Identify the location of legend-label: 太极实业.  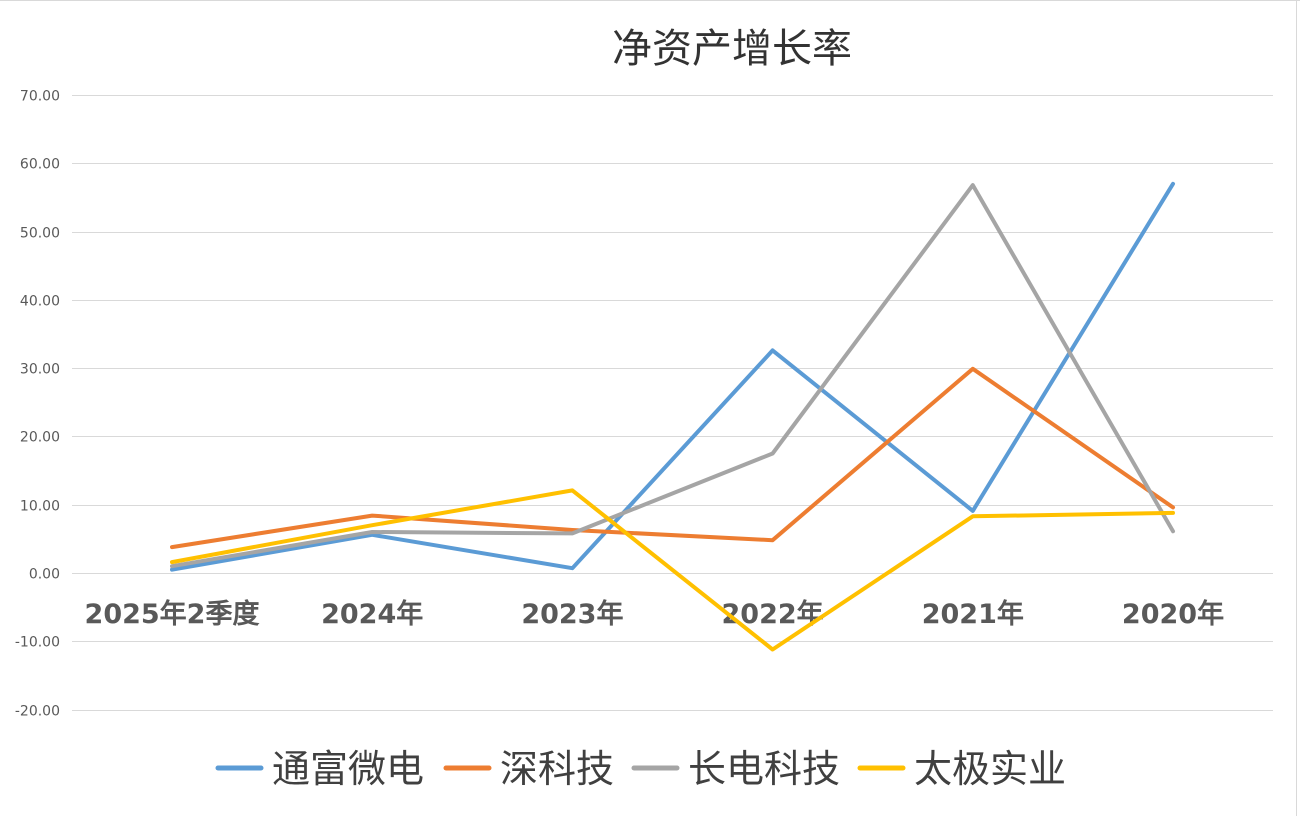
(990, 769).